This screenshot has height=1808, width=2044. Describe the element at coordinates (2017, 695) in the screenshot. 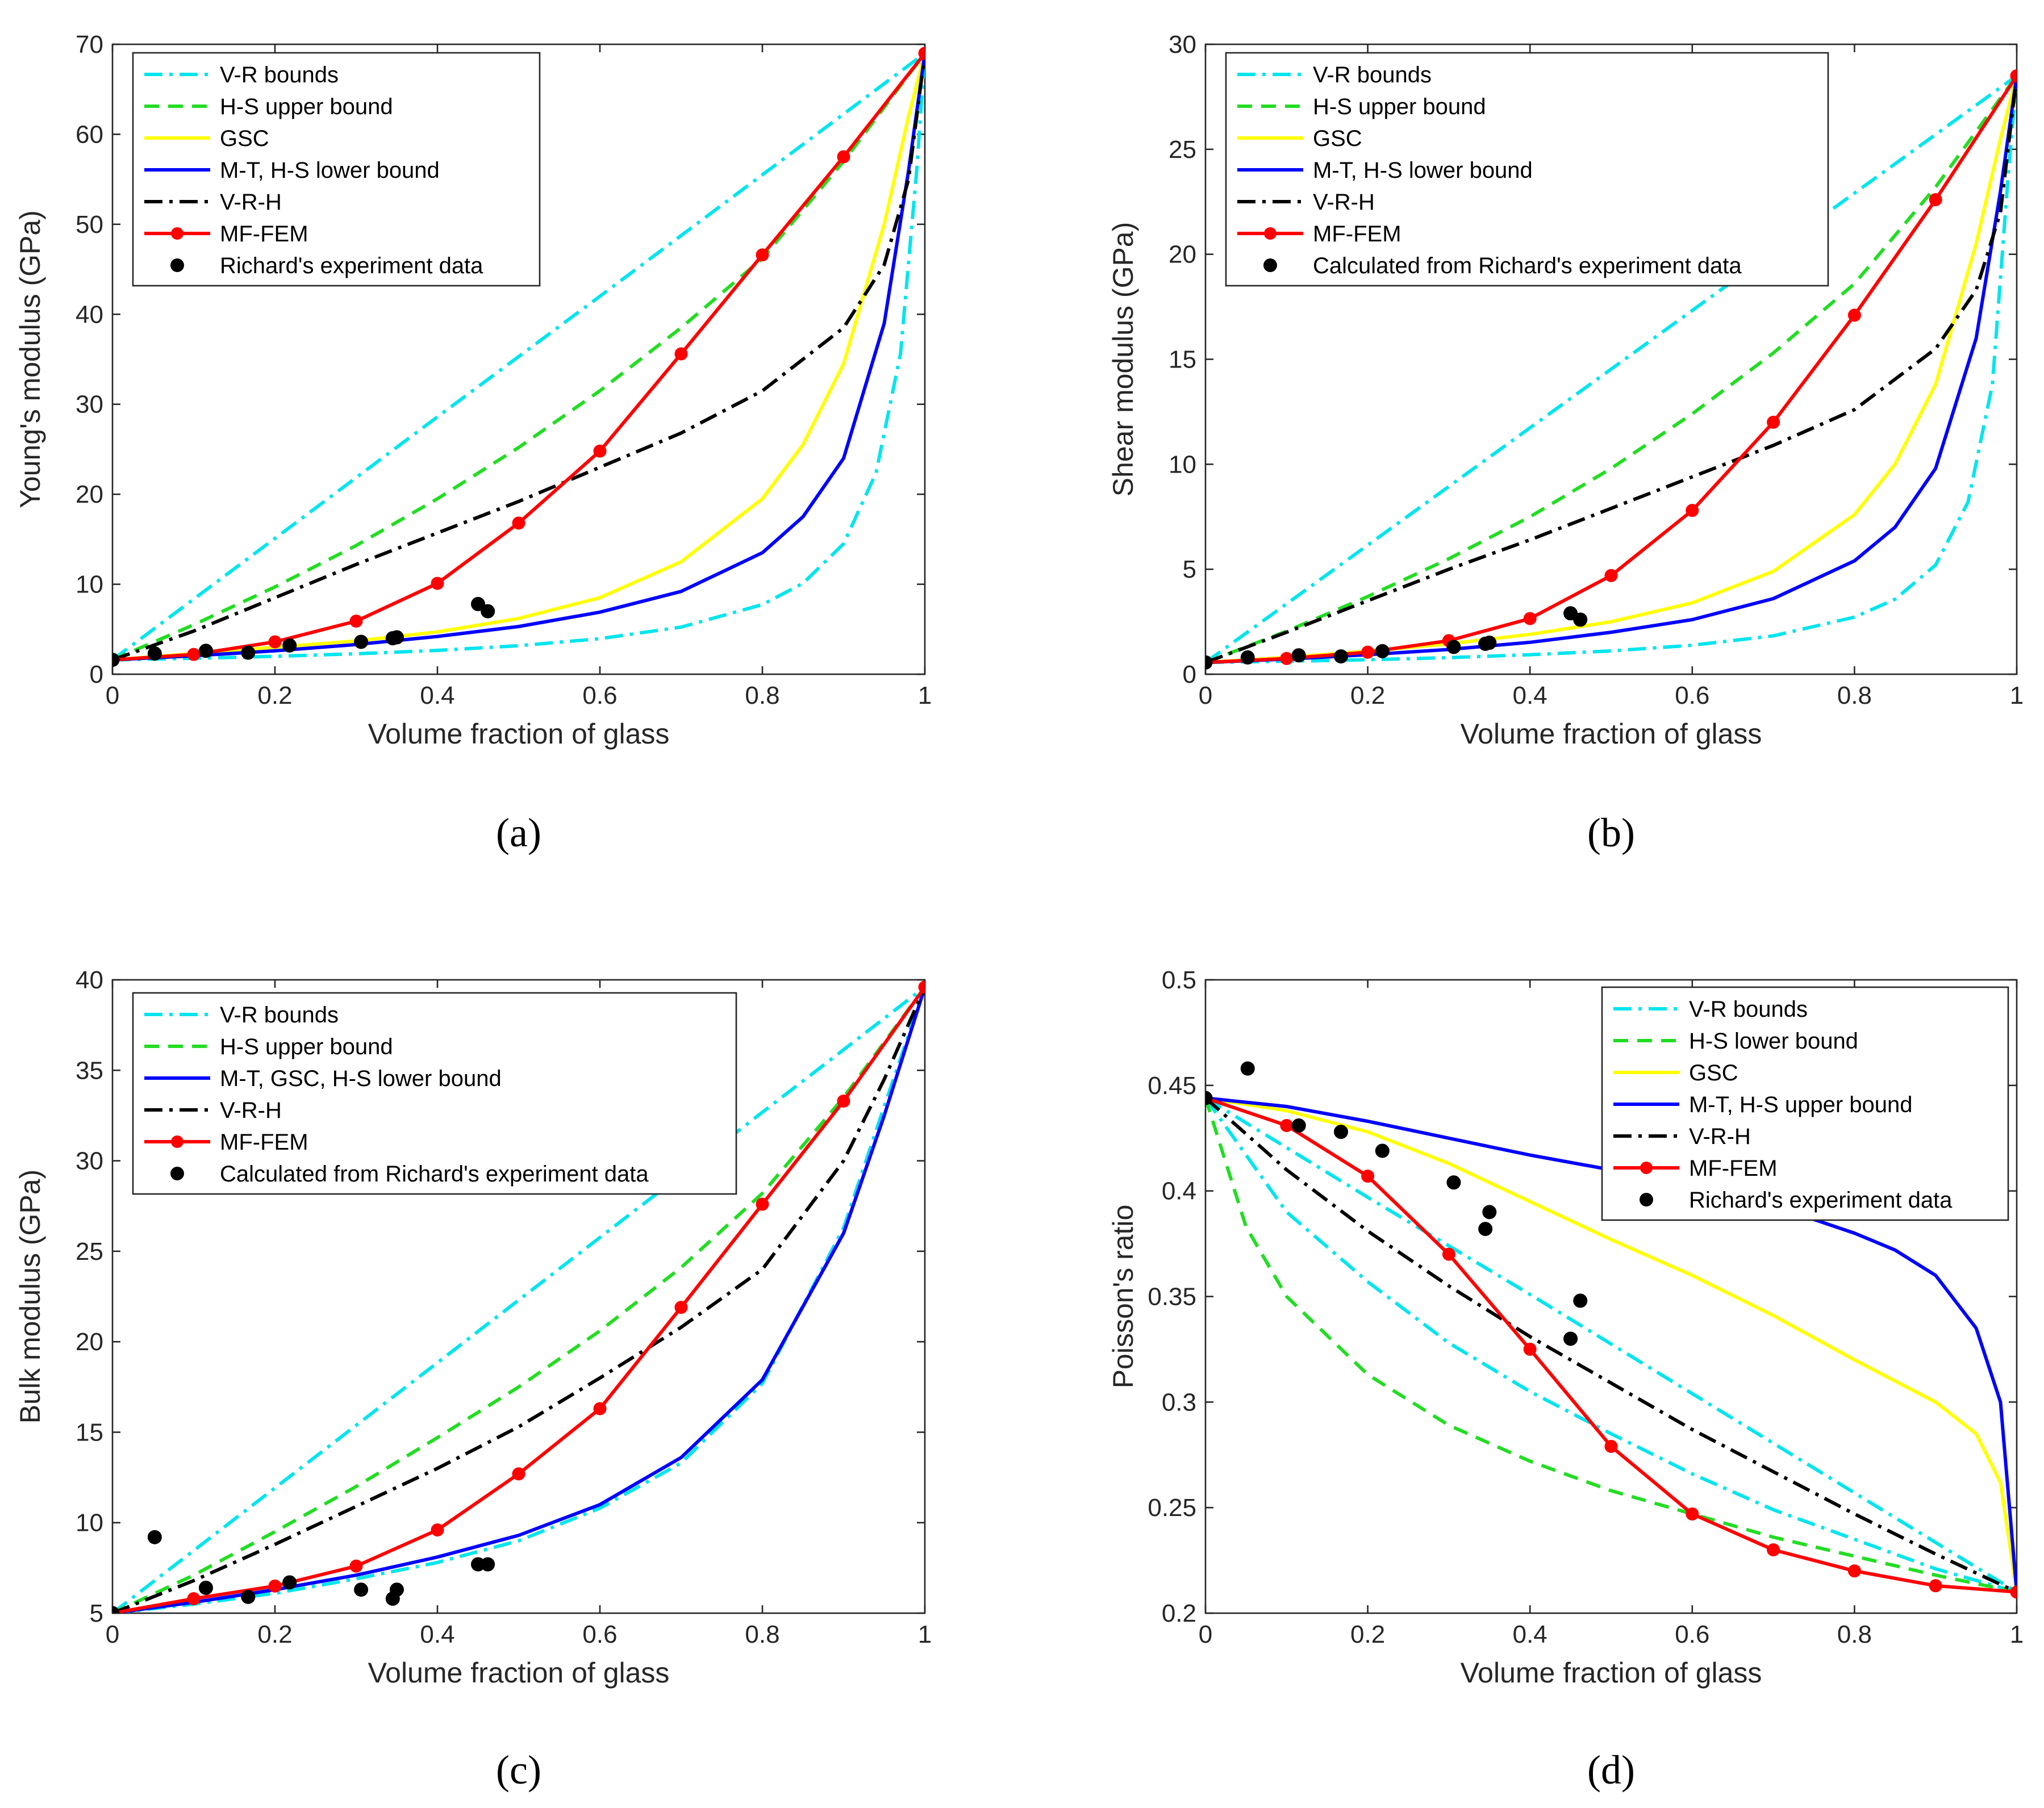

I see `x-tick-label: 1` at that location.